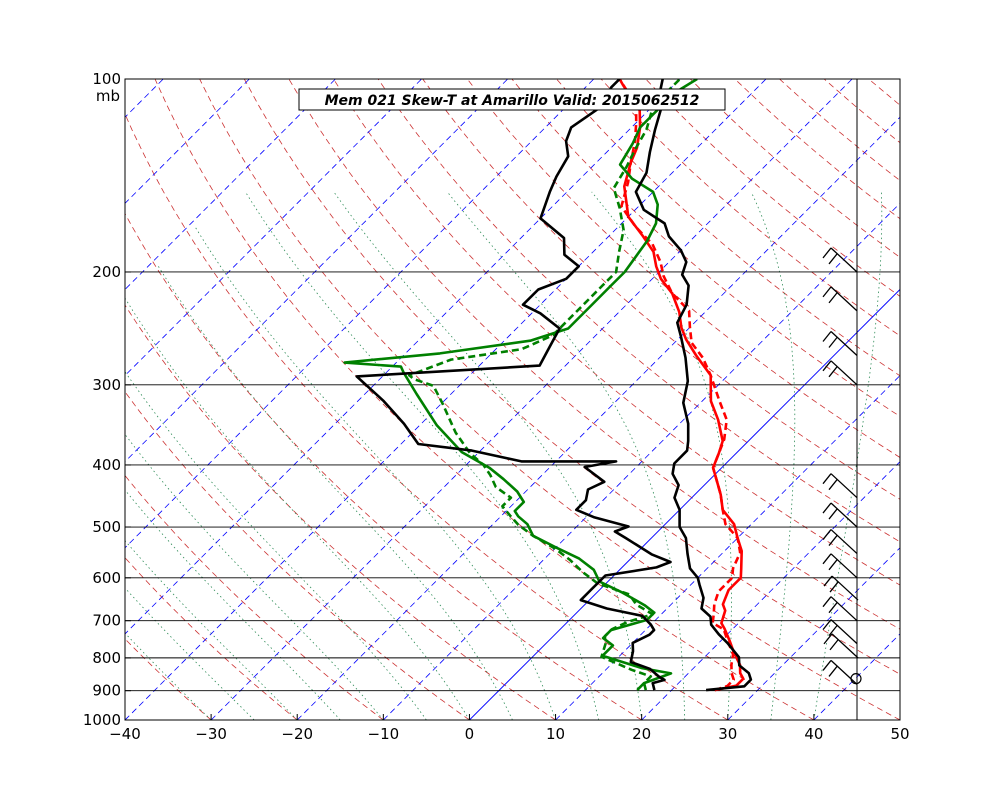 The width and height of the screenshot is (1000, 804). What do you see at coordinates (297, 734) in the screenshot?
I see `x-tick-label: −20` at bounding box center [297, 734].